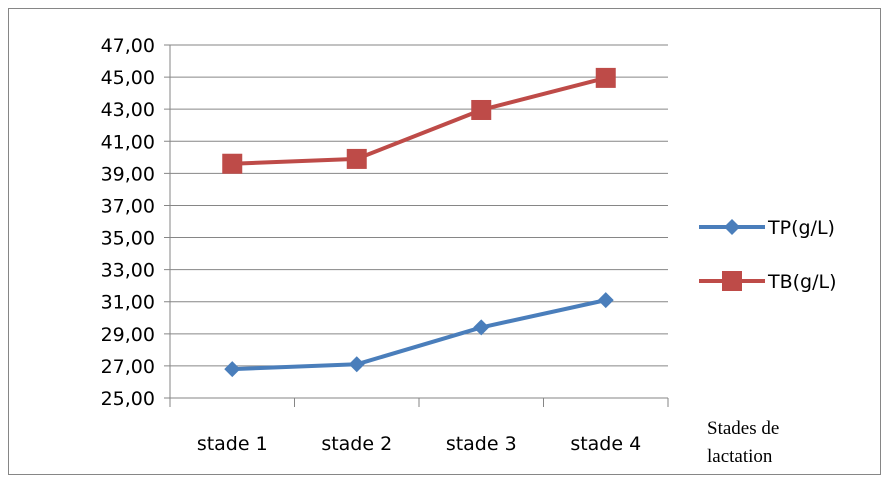 The height and width of the screenshot is (483, 889). Describe the element at coordinates (481, 444) in the screenshot. I see `x-tick-label: stade 3` at that location.